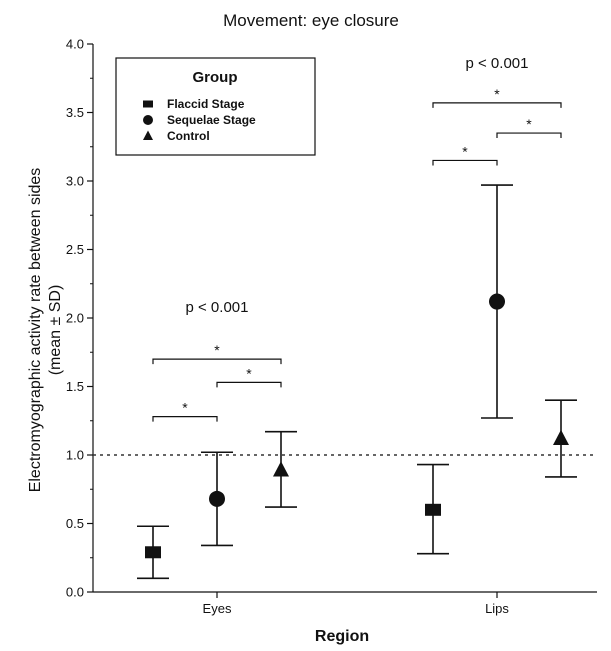  What do you see at coordinates (55, 330) in the screenshot?
I see `y-axis-label-sub: (mean ± SD)` at bounding box center [55, 330].